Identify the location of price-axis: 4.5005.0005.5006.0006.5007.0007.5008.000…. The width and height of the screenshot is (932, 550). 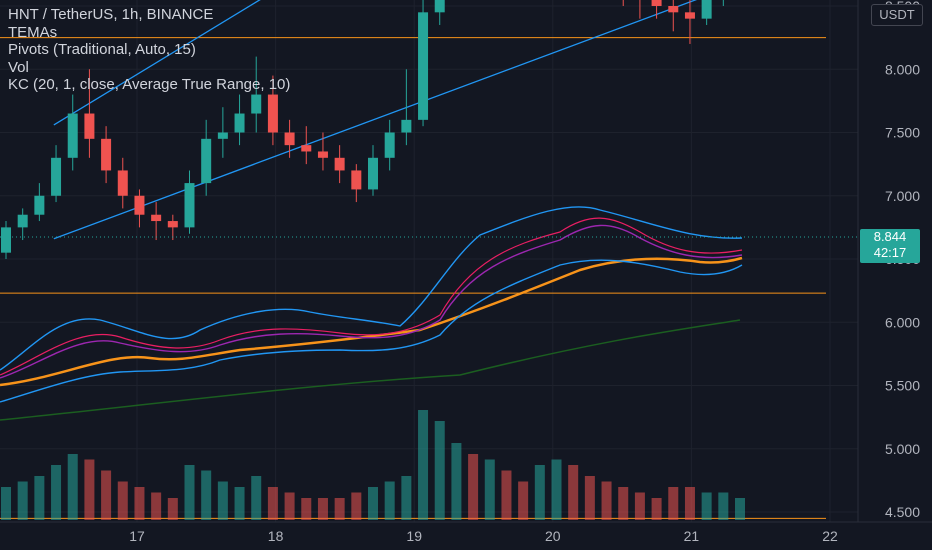
(898, 260).